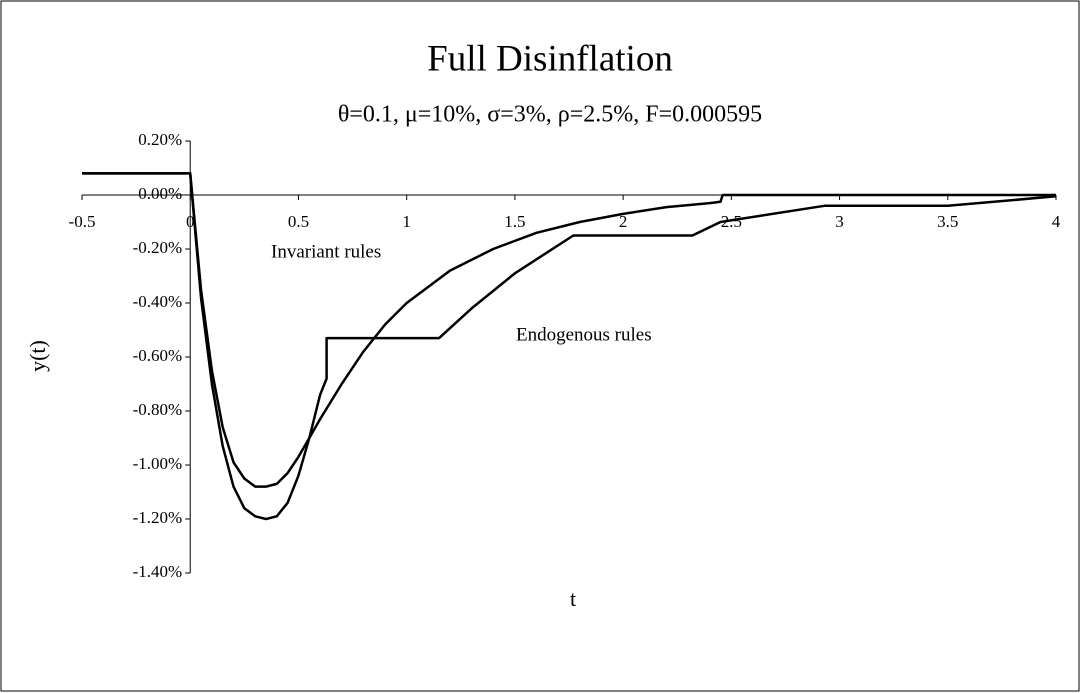  Describe the element at coordinates (573, 598) in the screenshot. I see `x-axis-label: t` at that location.